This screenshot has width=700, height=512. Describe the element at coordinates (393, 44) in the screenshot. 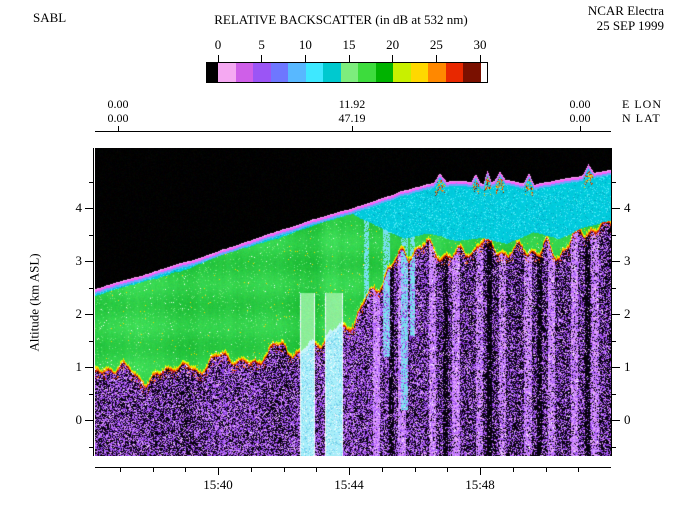

I see `colorbar-tick-label: 20` at that location.